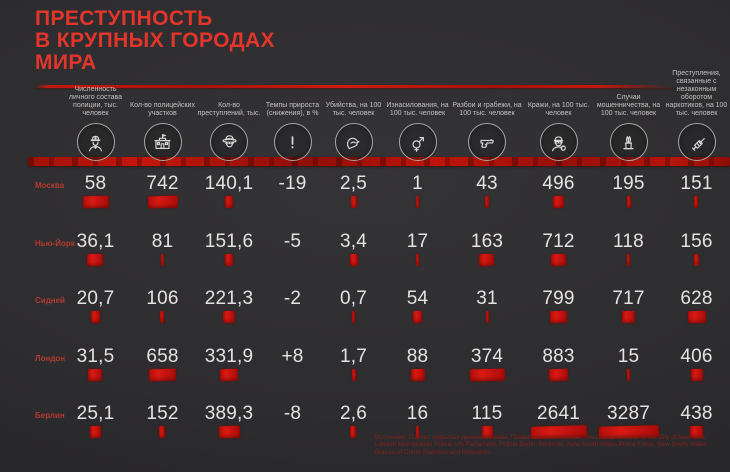 The image size is (730, 472). I want to click on column-header-murders: Убийства, на 100 тыс. человек, so click(353, 109).